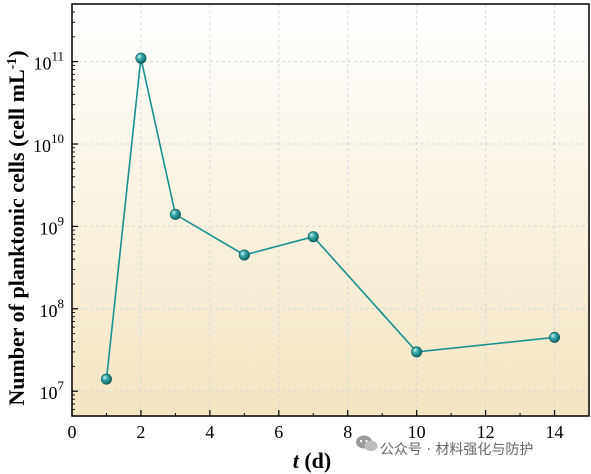 This screenshot has height=474, width=591. I want to click on x-tick-label: 14, so click(555, 432).